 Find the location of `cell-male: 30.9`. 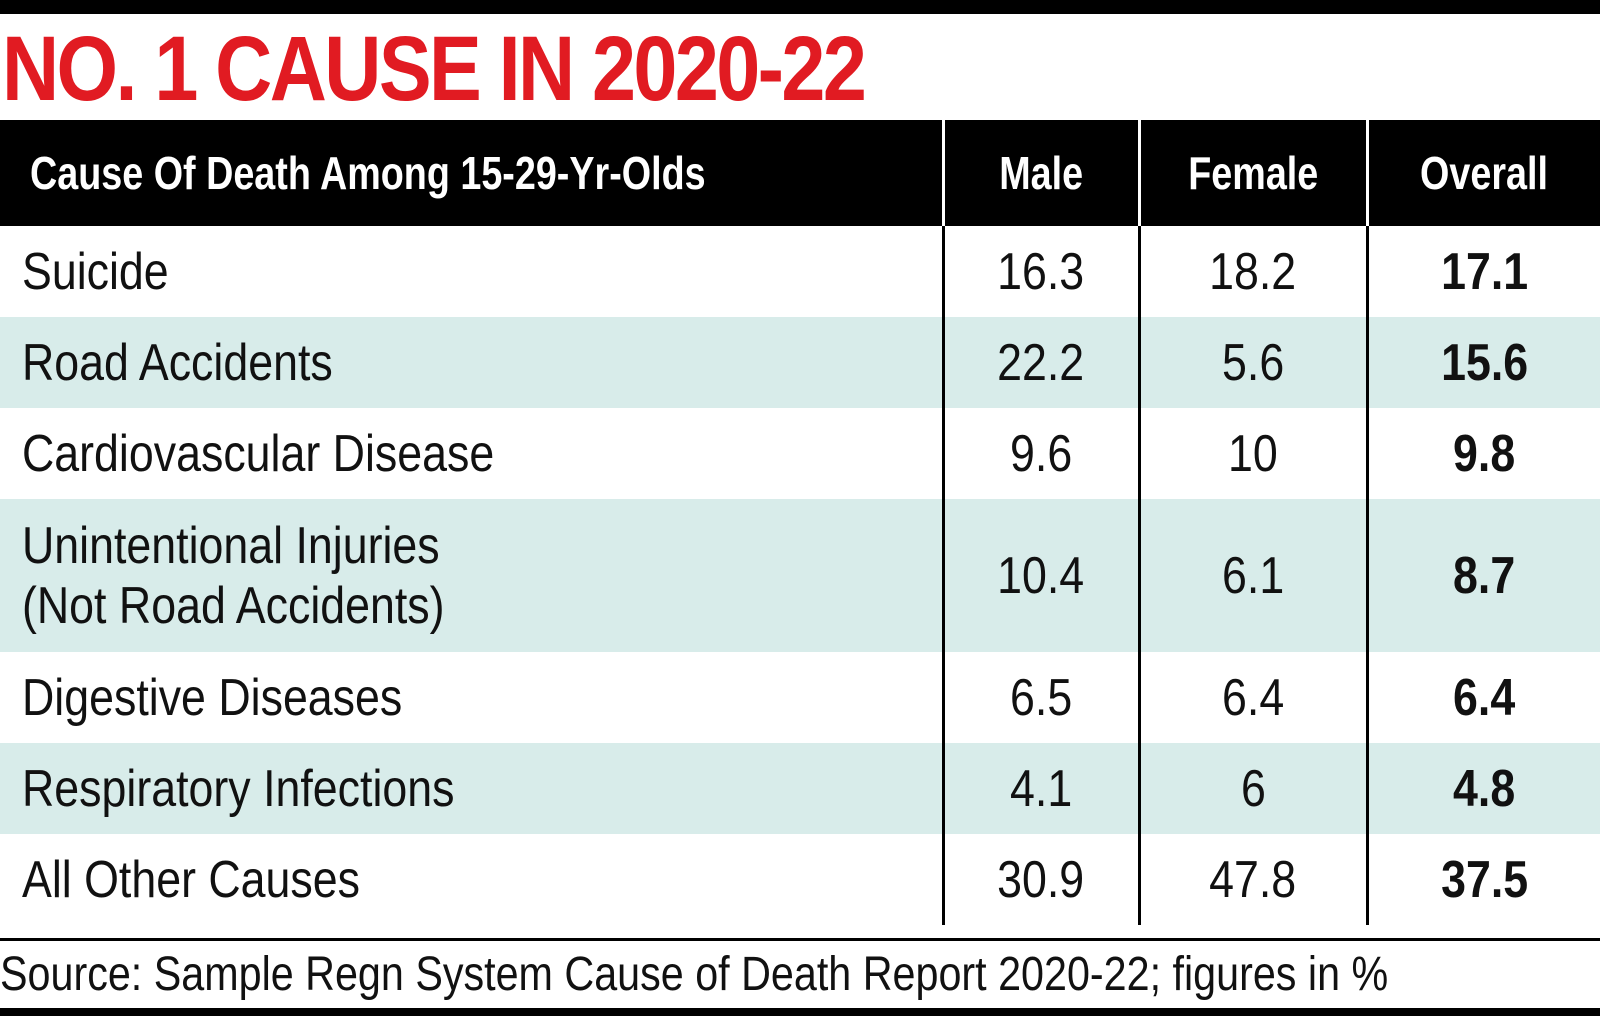

cell-male: 30.9 is located at coordinates (1042, 879).